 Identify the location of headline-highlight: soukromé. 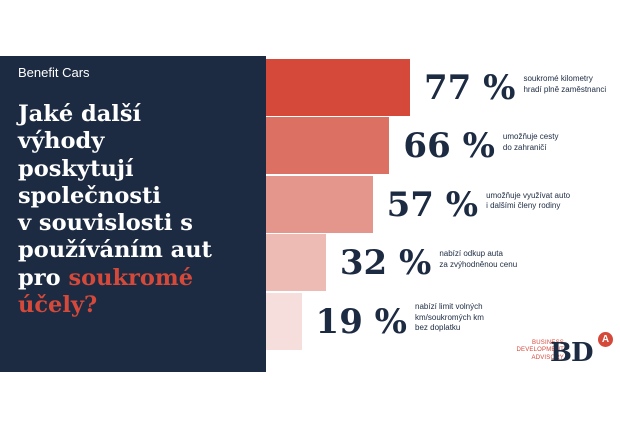
(131, 277).